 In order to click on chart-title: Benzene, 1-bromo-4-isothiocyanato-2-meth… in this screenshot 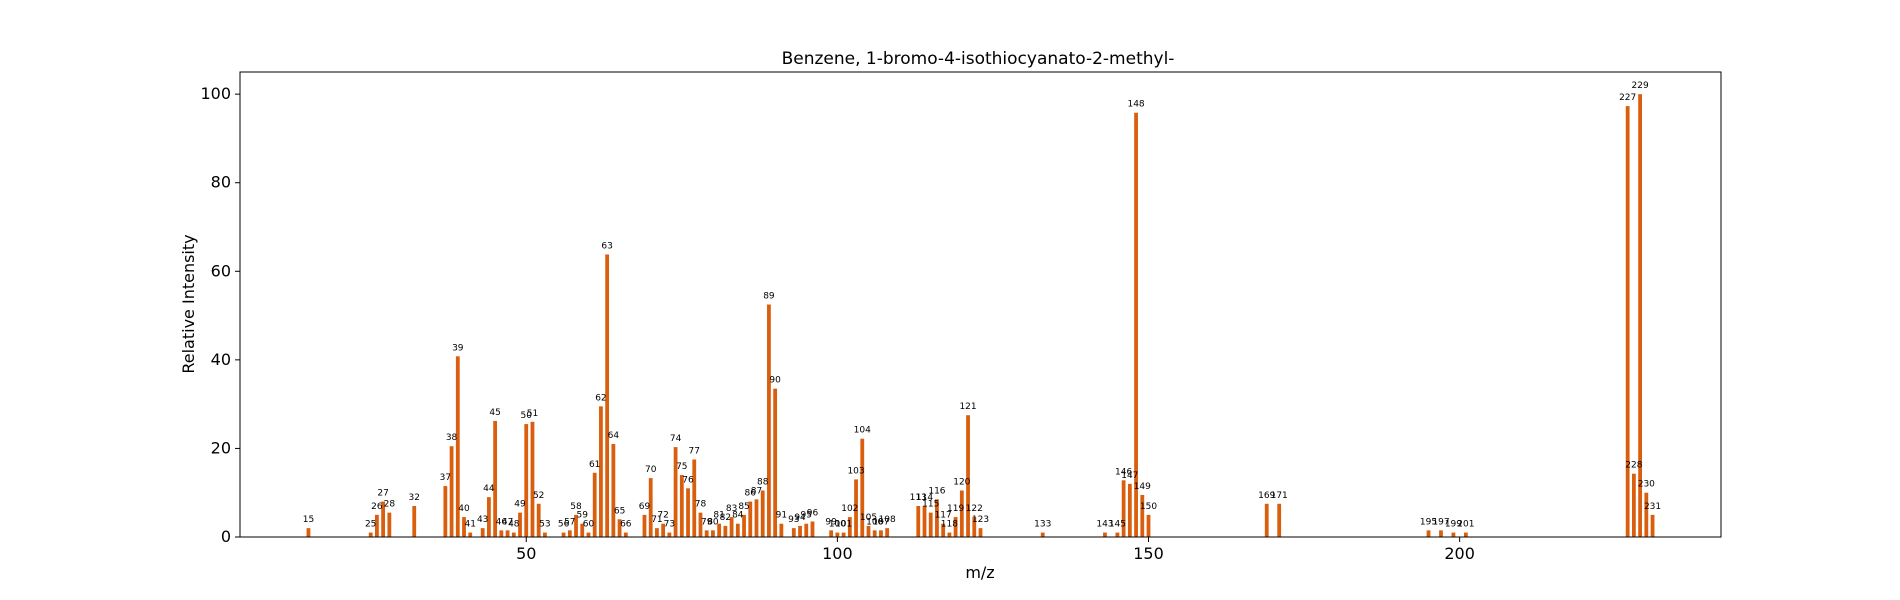, I will do `click(978, 59)`.